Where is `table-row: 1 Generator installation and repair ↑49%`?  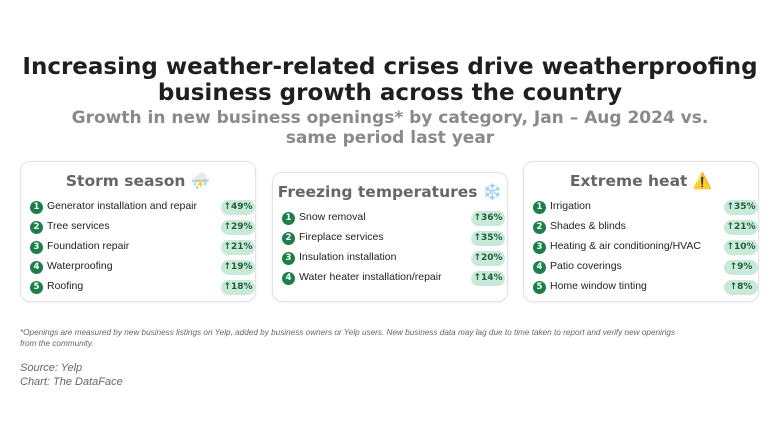
table-row: 1 Generator installation and repair ↑49% is located at coordinates (142, 208).